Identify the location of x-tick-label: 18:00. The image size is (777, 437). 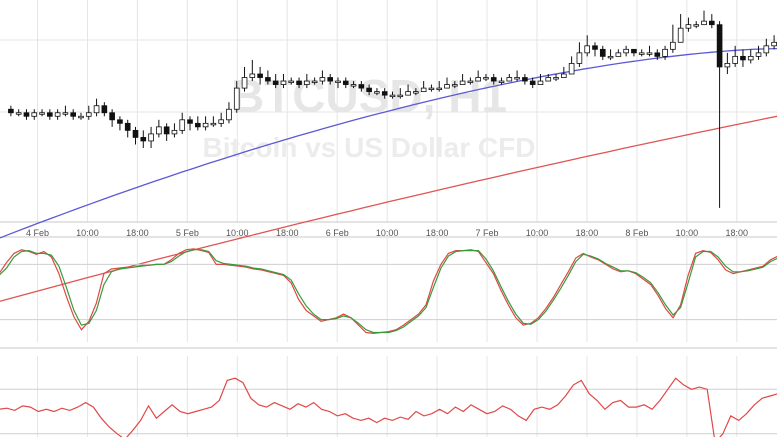
(587, 233).